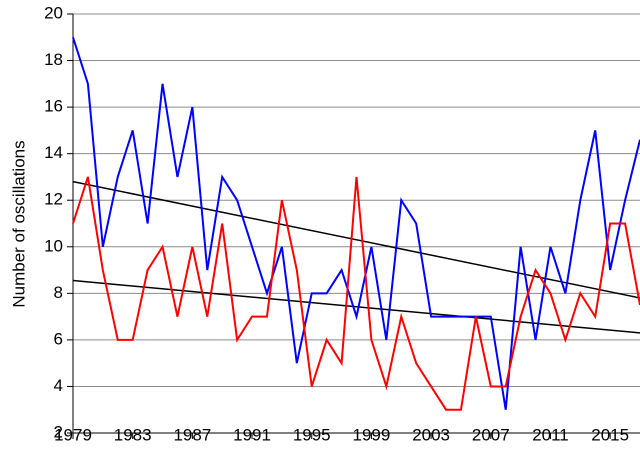 The height and width of the screenshot is (451, 640). What do you see at coordinates (18, 223) in the screenshot?
I see `y-axis-label: Number of oscillations` at bounding box center [18, 223].